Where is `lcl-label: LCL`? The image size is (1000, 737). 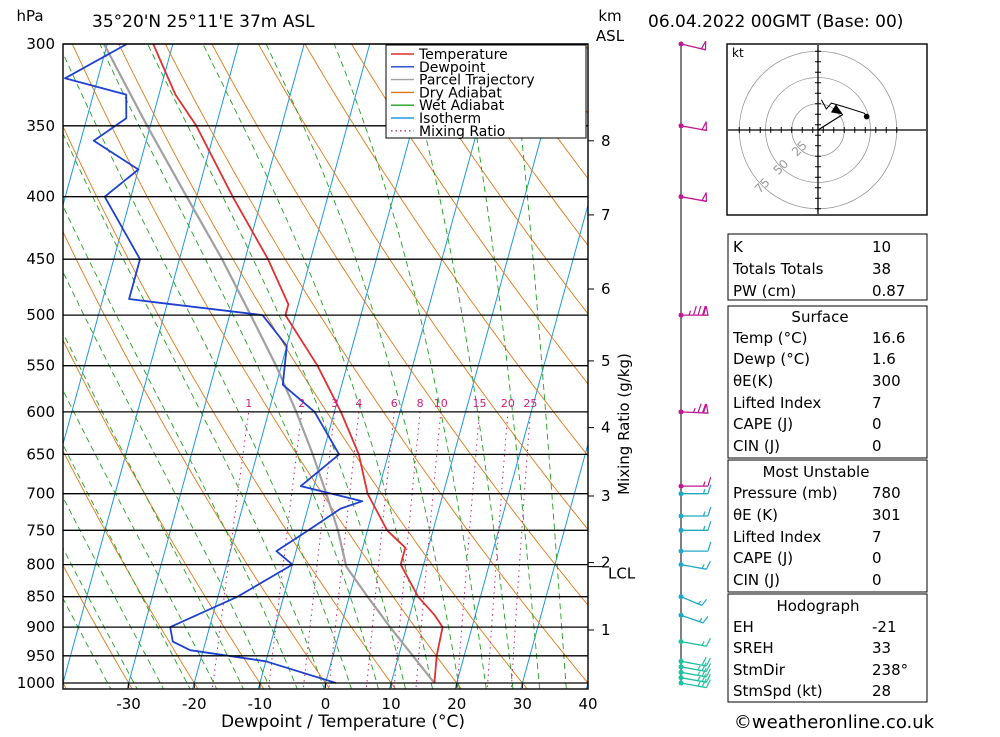
lcl-label: LCL is located at coordinates (622, 574).